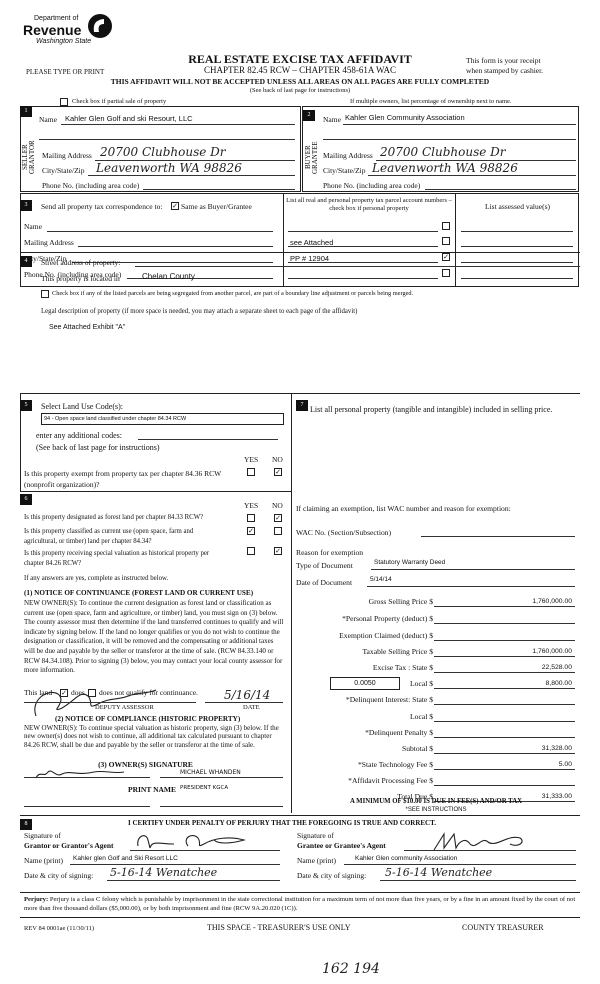 The width and height of the screenshot is (600, 984). I want to click on assessor-signature, so click(95, 703).